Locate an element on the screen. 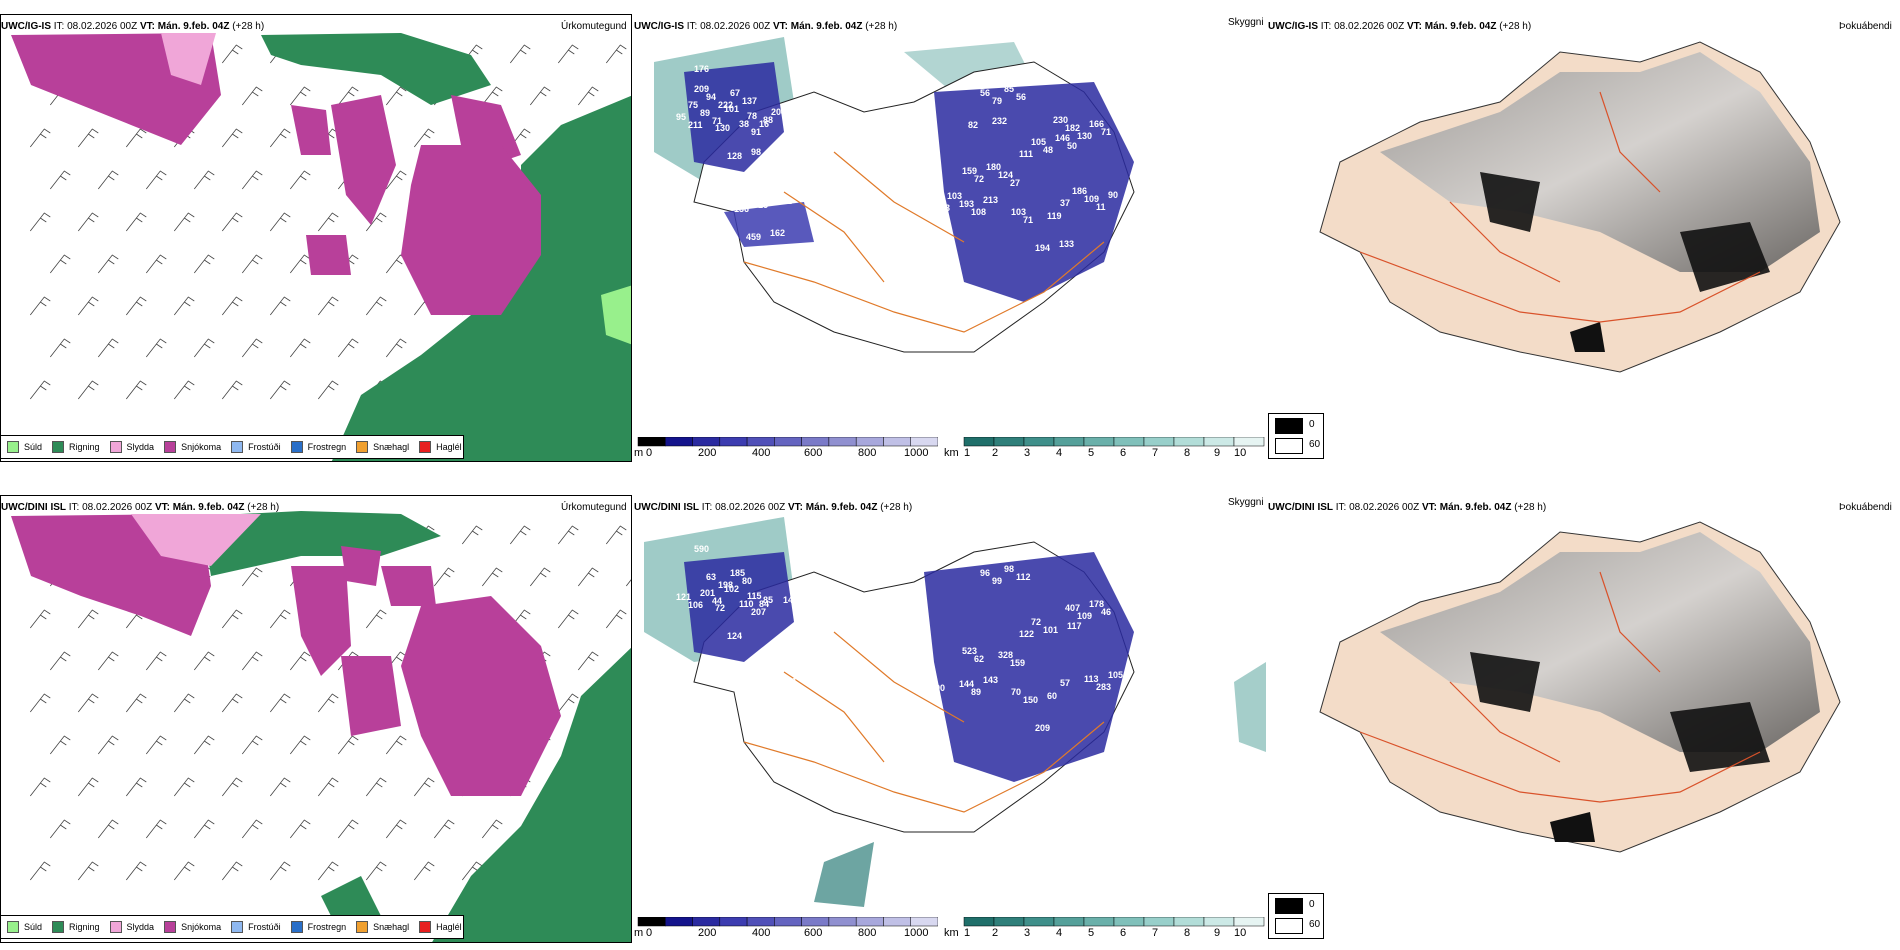 This screenshot has width=1900, height=950. row1-right-vt-label: VT: is located at coordinates (1414, 26).